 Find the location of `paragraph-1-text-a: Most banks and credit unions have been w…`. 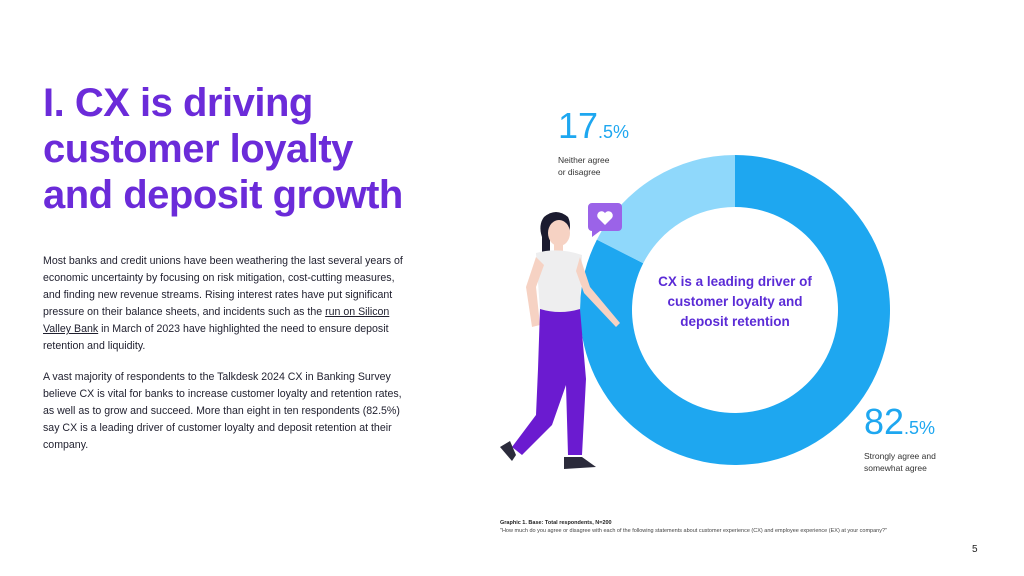

paragraph-1-text-a: Most banks and credit unions have been w… is located at coordinates (223, 286).